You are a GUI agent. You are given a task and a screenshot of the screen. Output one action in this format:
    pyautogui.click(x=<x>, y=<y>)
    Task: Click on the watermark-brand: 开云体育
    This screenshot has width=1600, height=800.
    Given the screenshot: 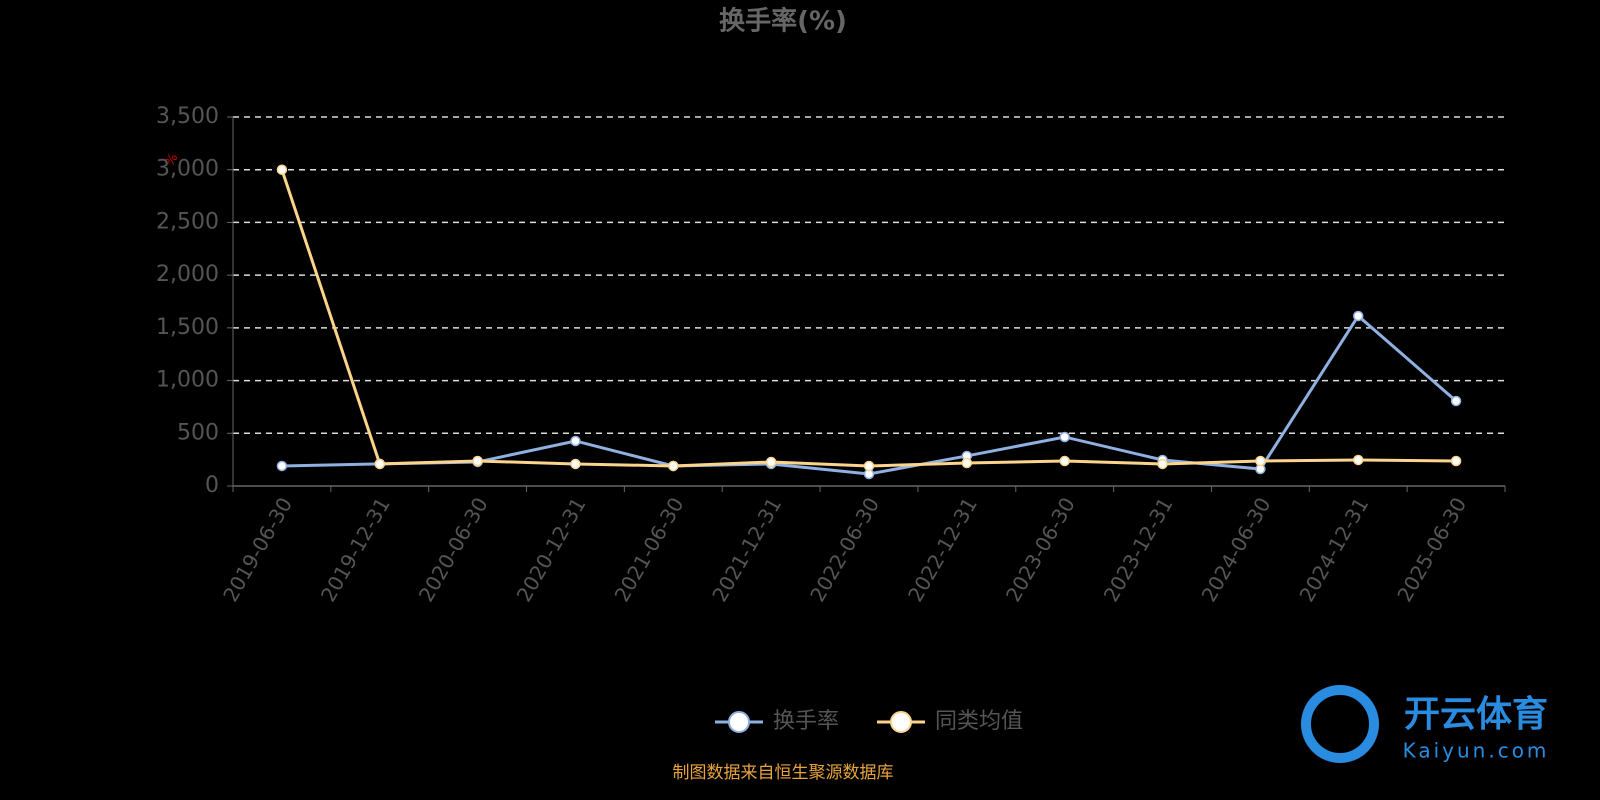 What is the action you would take?
    pyautogui.click(x=1476, y=714)
    